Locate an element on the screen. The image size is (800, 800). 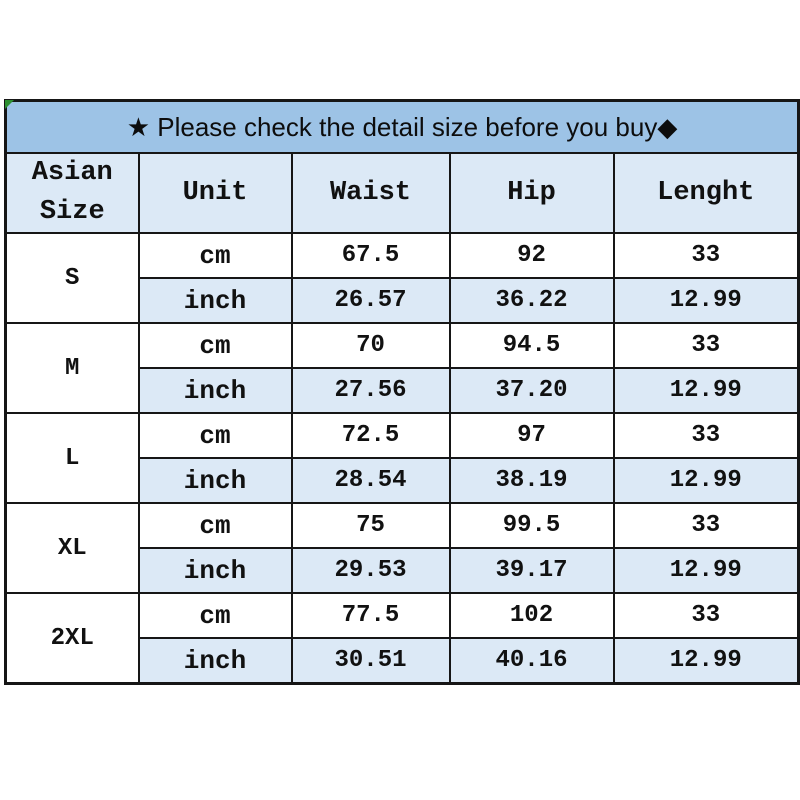
waist-value: 29.53 is located at coordinates (370, 571).